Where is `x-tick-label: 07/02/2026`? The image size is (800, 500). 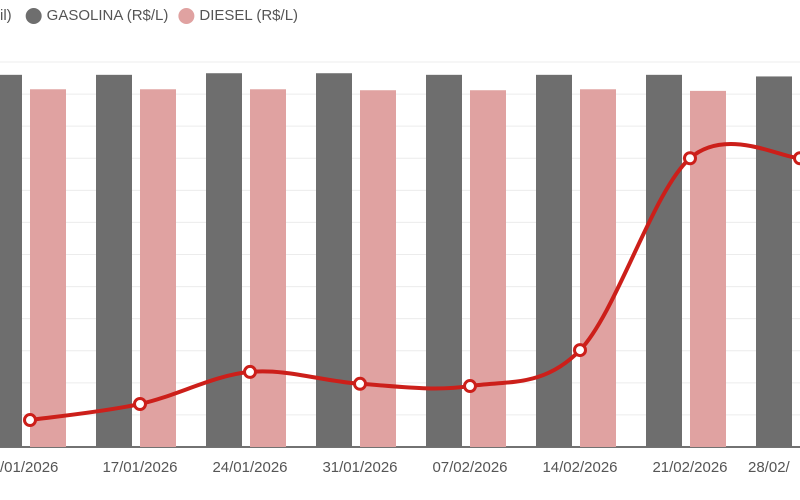 x-tick-label: 07/02/2026 is located at coordinates (469, 467).